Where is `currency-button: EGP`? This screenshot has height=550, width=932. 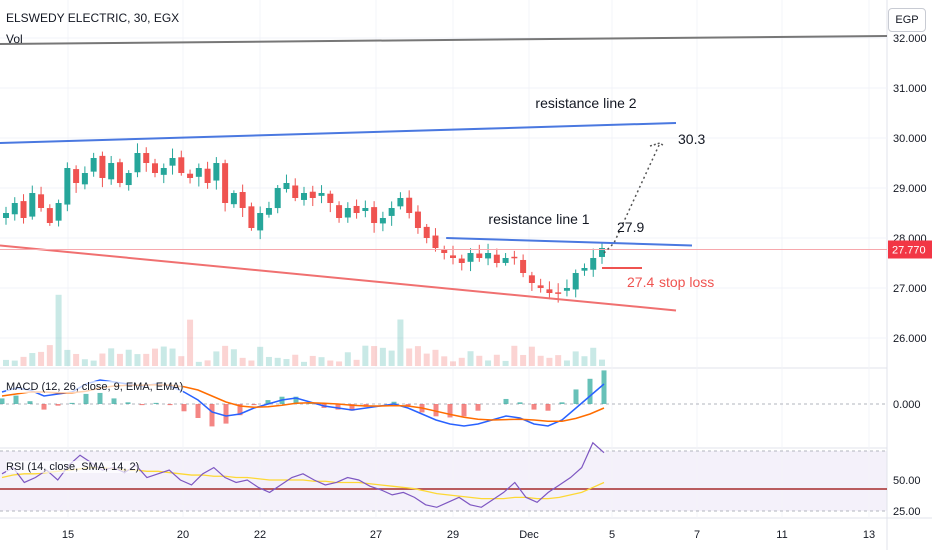
currency-button: EGP is located at coordinates (907, 20).